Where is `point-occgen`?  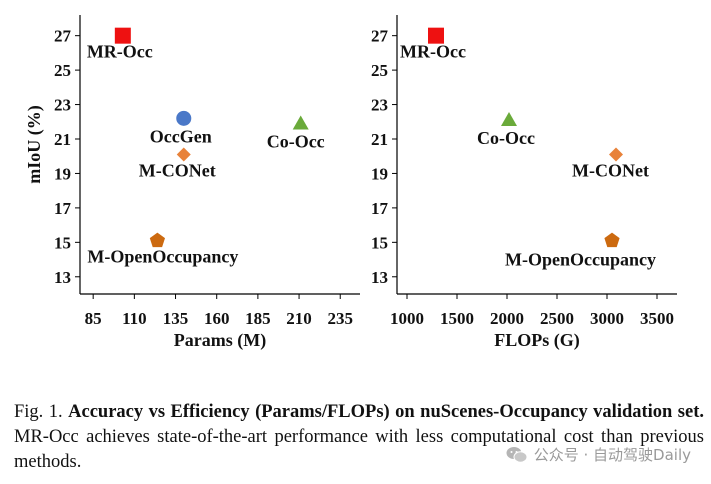
point-occgen is located at coordinates (184, 118).